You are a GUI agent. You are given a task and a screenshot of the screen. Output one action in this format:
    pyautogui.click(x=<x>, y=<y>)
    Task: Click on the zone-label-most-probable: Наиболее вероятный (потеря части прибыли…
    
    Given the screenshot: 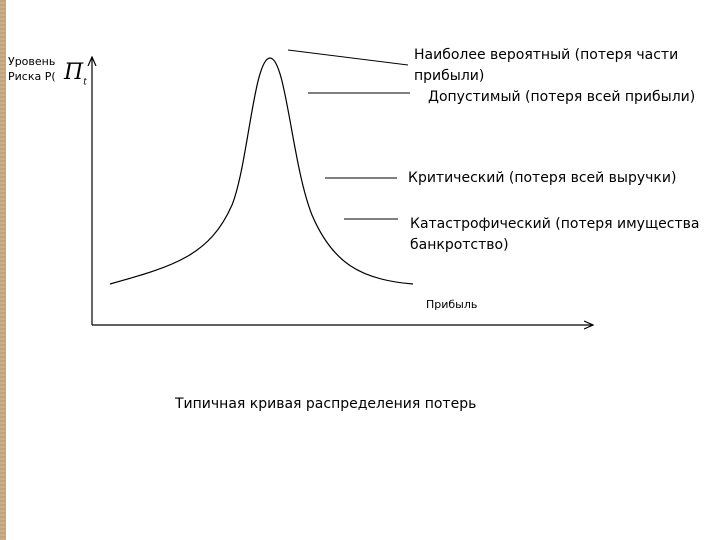 What is the action you would take?
    pyautogui.click(x=546, y=66)
    